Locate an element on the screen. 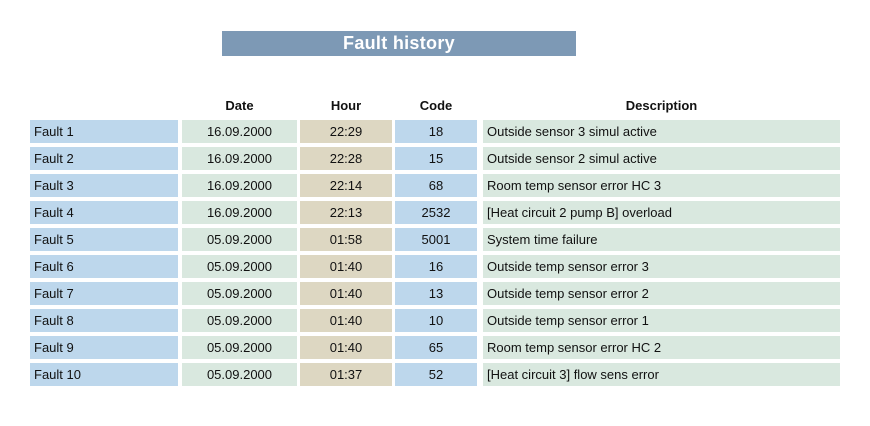  fault-label-cell: Fault 9 is located at coordinates (104, 347).